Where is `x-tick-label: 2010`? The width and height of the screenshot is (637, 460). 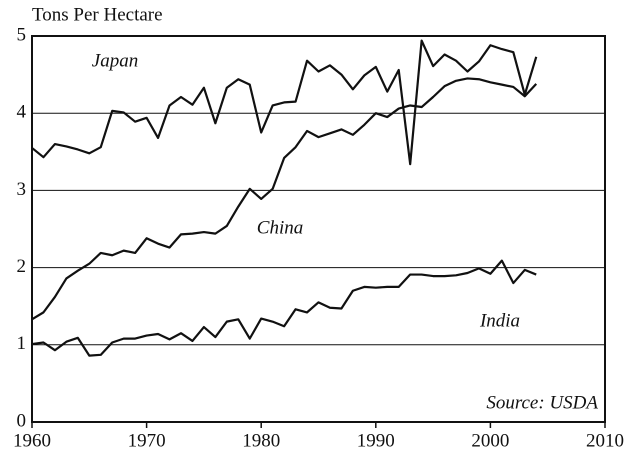 x-tick-label: 2010 is located at coordinates (605, 440).